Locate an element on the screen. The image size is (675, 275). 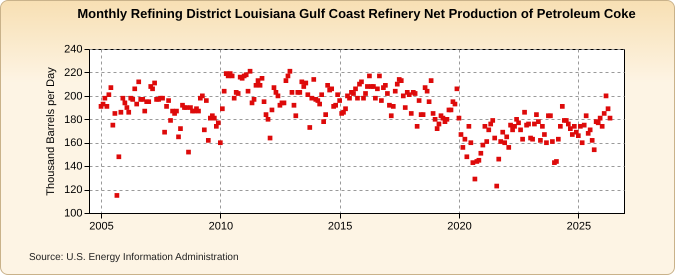
y-tick-label: 200 is located at coordinates (73, 96).